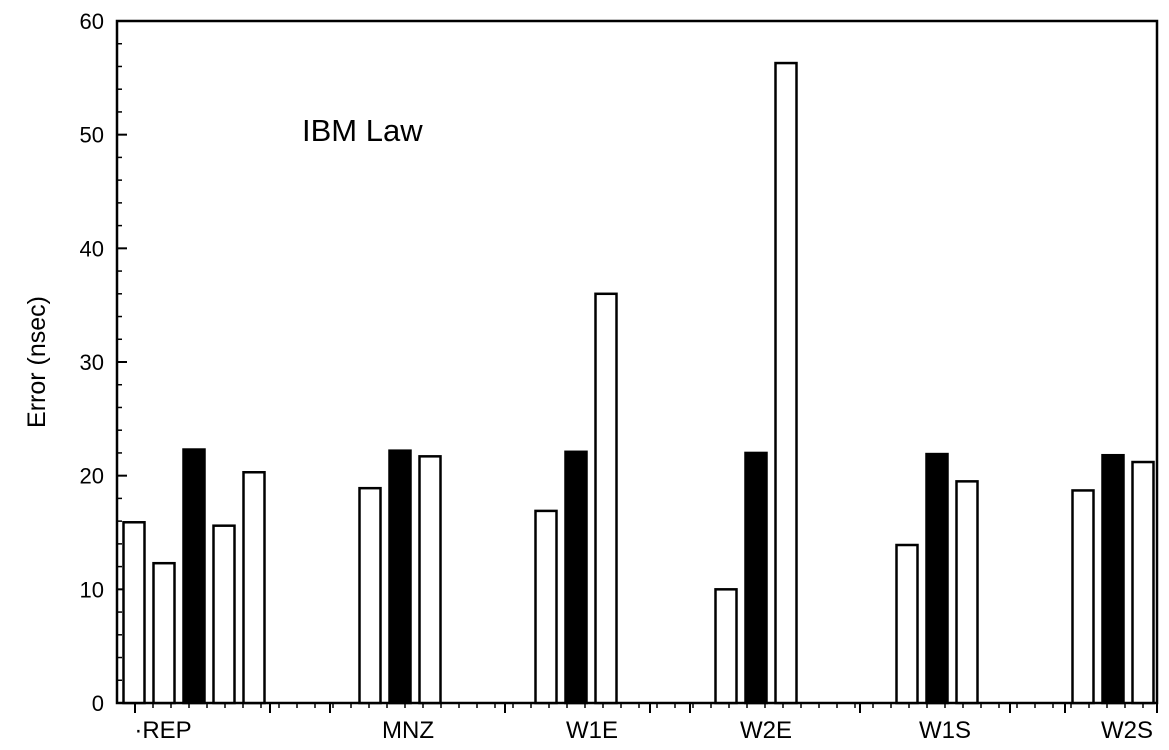 Image resolution: width=1169 pixels, height=750 pixels. Describe the element at coordinates (98, 703) in the screenshot. I see `y-tick-label: 0` at that location.